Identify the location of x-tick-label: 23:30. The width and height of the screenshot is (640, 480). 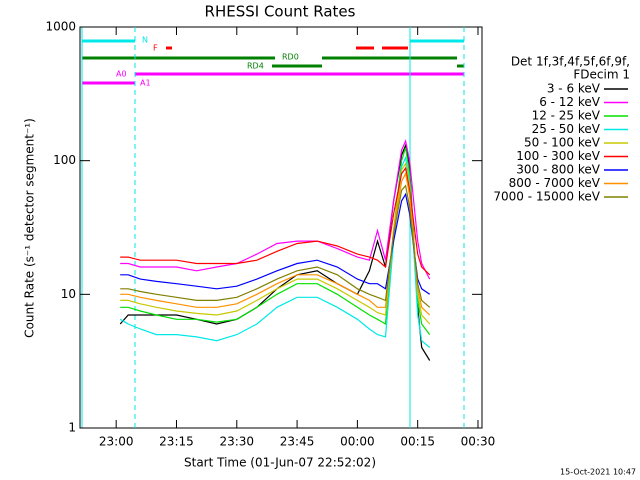
(236, 442).